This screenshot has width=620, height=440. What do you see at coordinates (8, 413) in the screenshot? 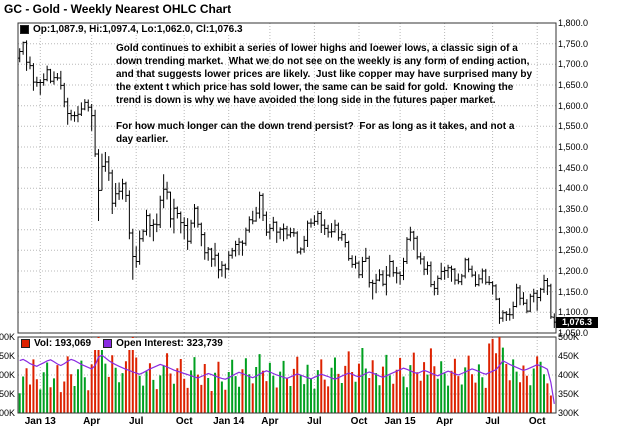
I see `volume-tick-label-left: 300K` at bounding box center [8, 413].